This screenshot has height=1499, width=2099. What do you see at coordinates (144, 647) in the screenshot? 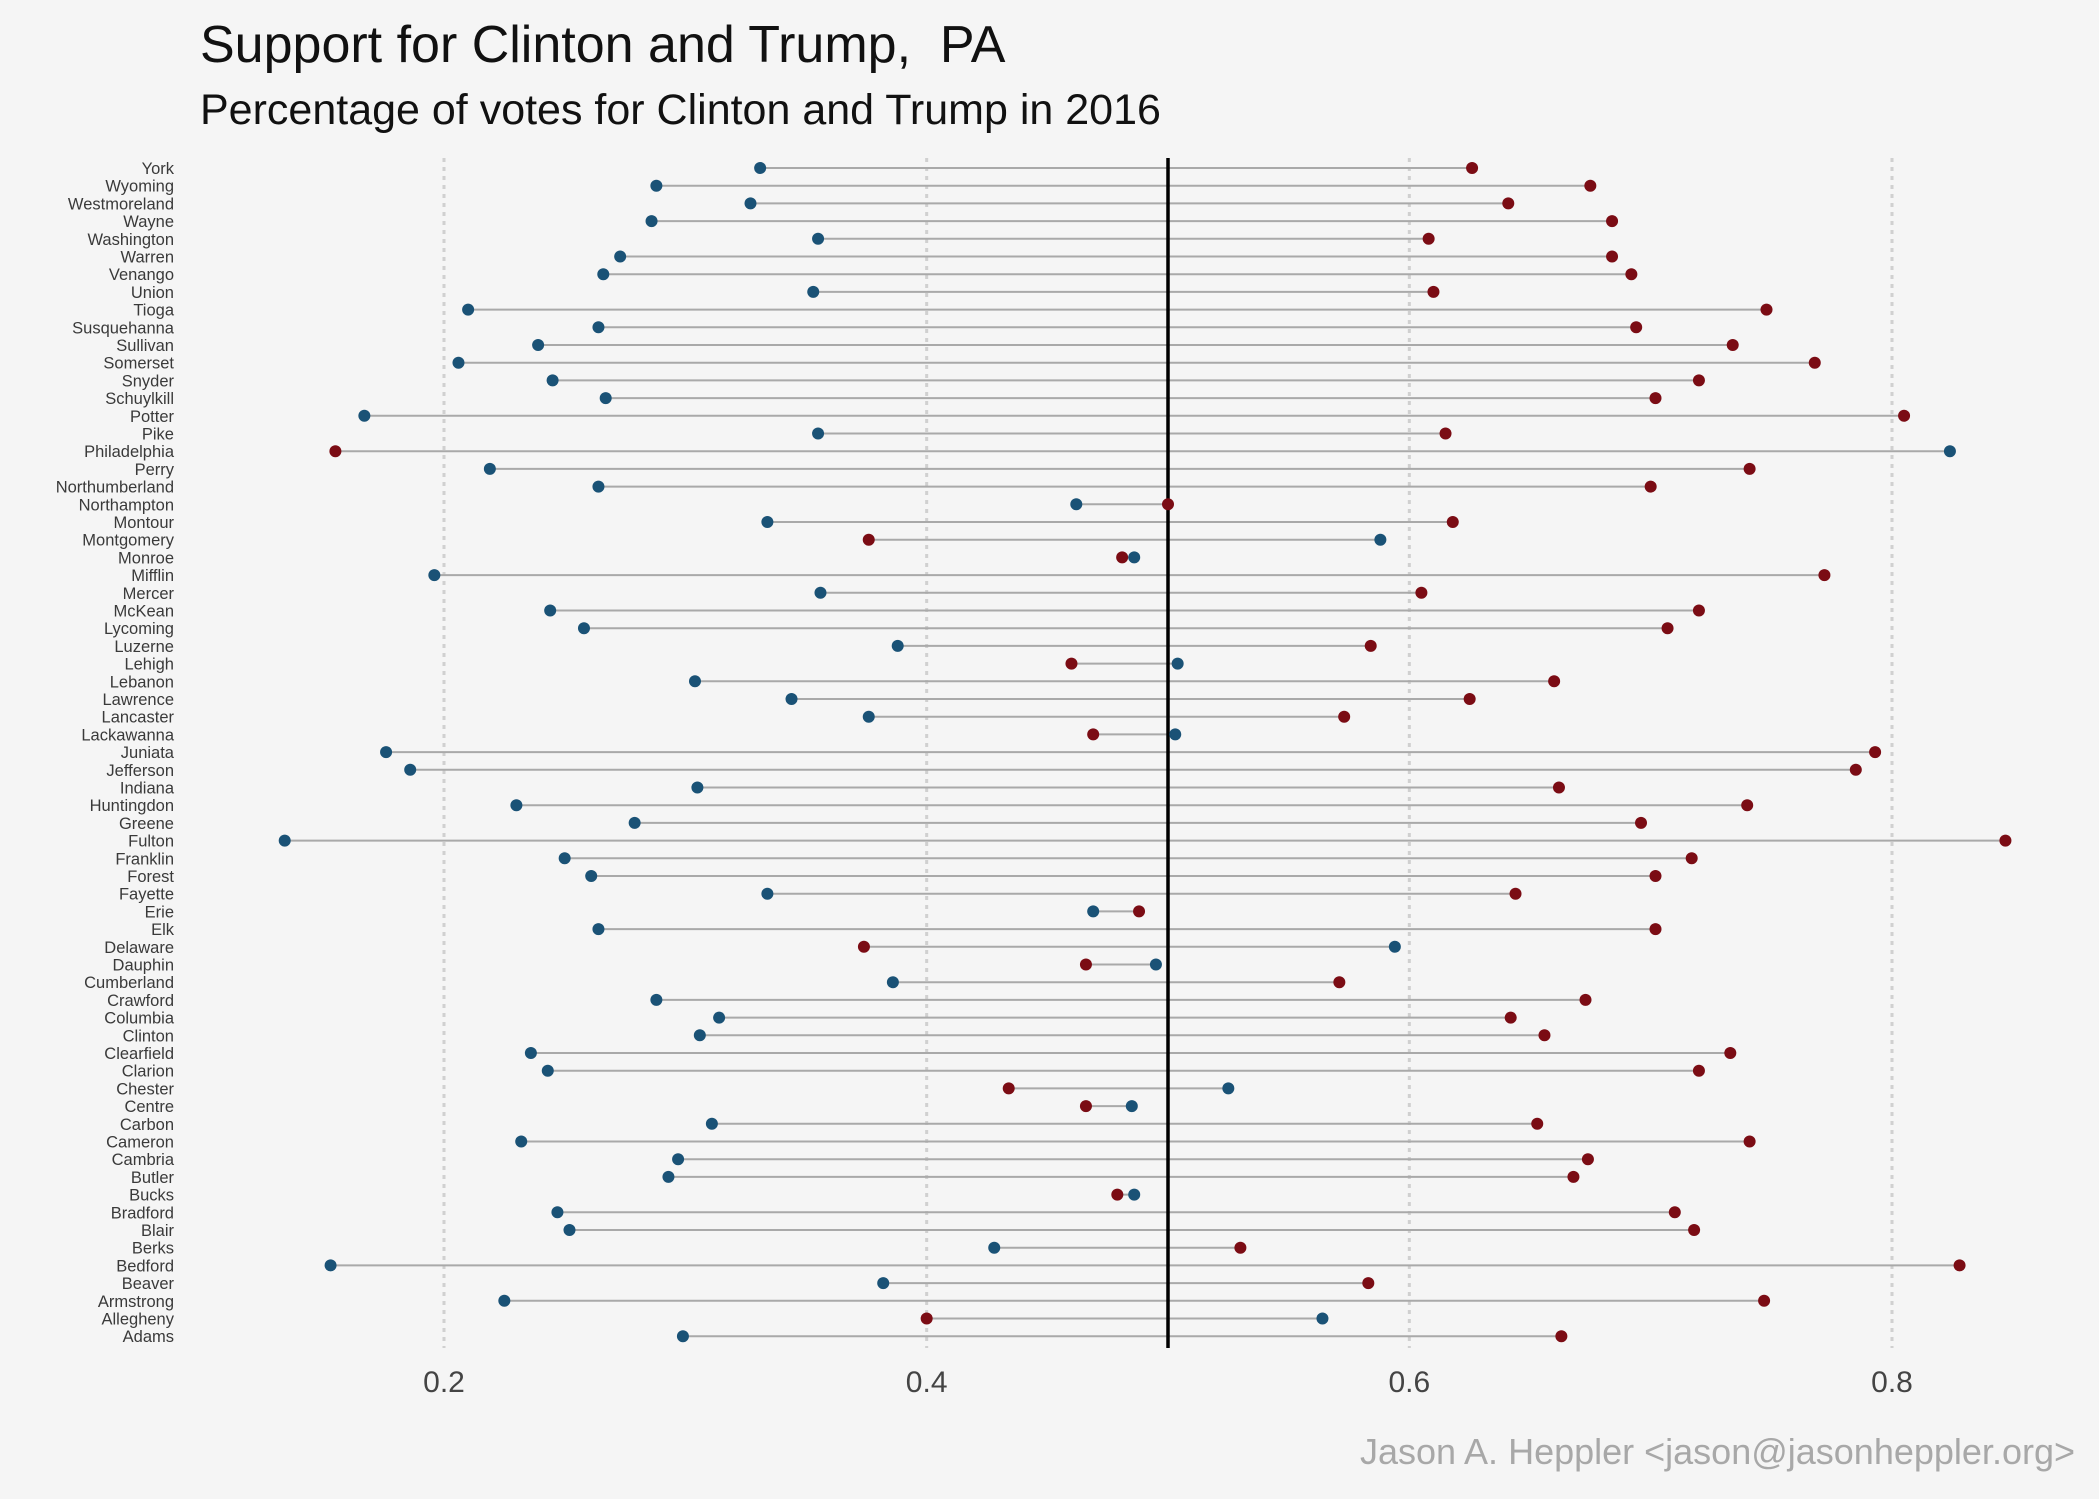
I see `county-label: Luzerne` at bounding box center [144, 647].